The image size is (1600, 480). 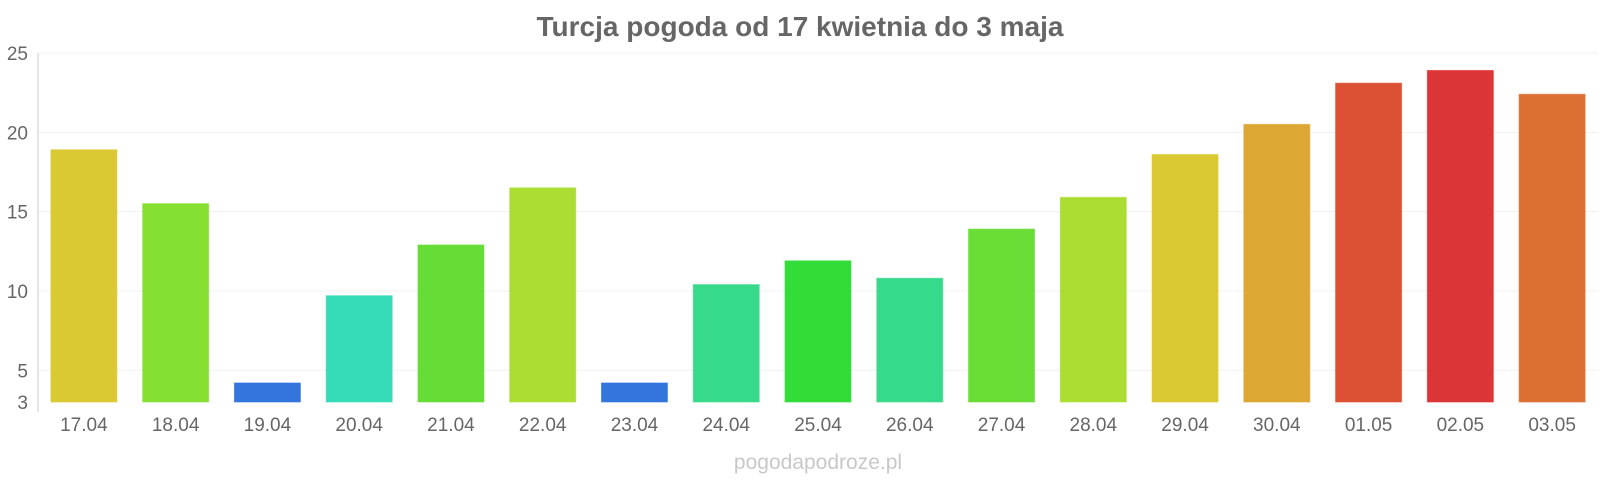 I want to click on bar-03.05, so click(x=1552, y=248).